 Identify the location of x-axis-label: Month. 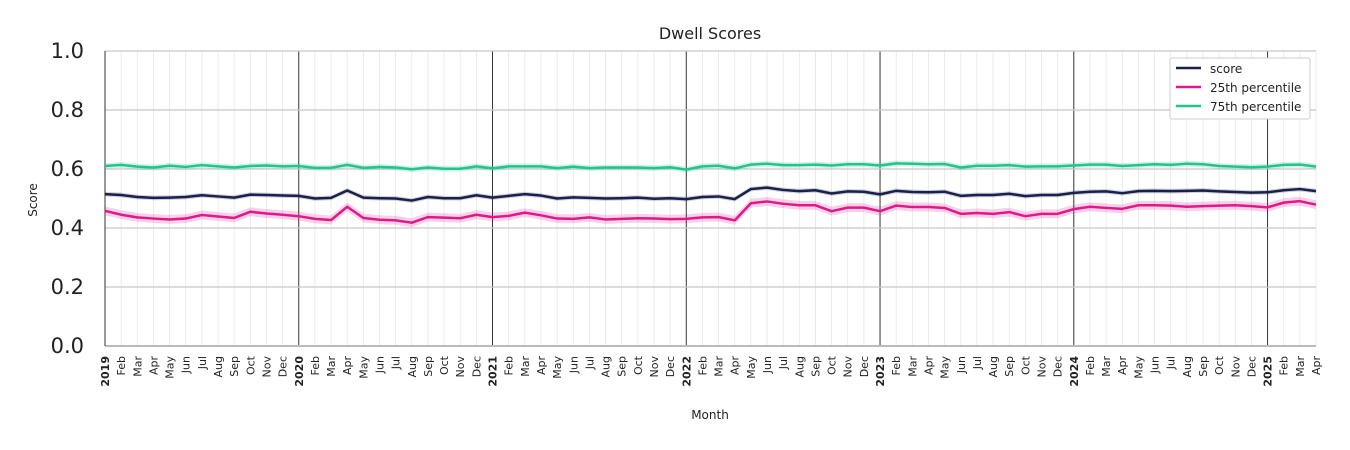
(710, 415).